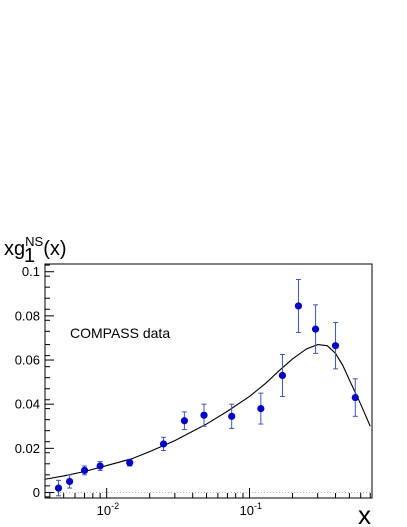 This screenshot has height=527, width=407. I want to click on x-tick-label: 10⁻¹, so click(251, 509).